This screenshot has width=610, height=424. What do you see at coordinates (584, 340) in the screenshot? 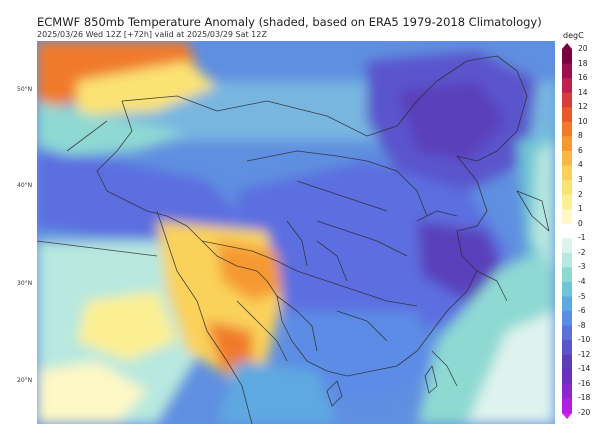
I see `colorbar-tick-label: -10` at bounding box center [584, 340].